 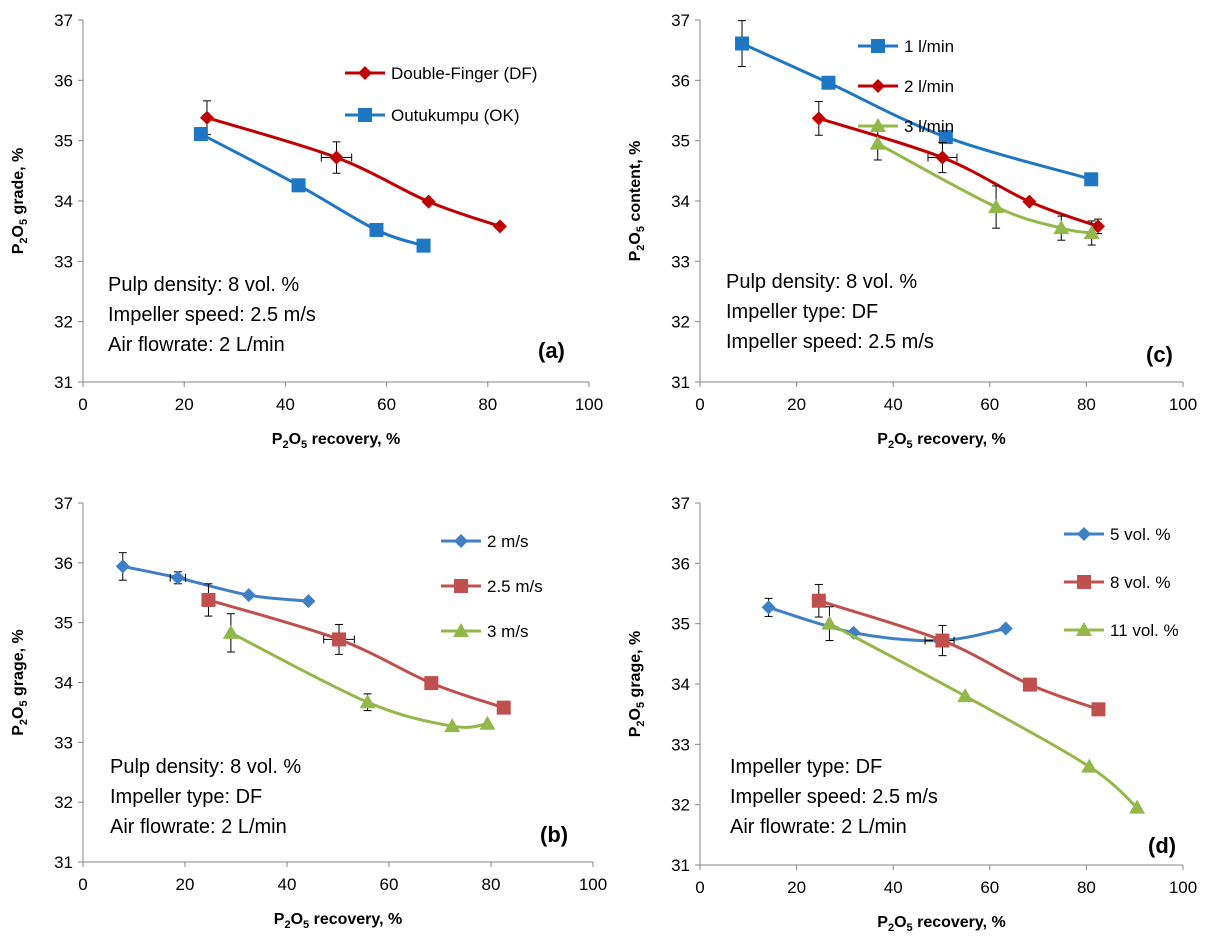 I want to click on legend-entry: 8 vol. %, so click(x=1117, y=582).